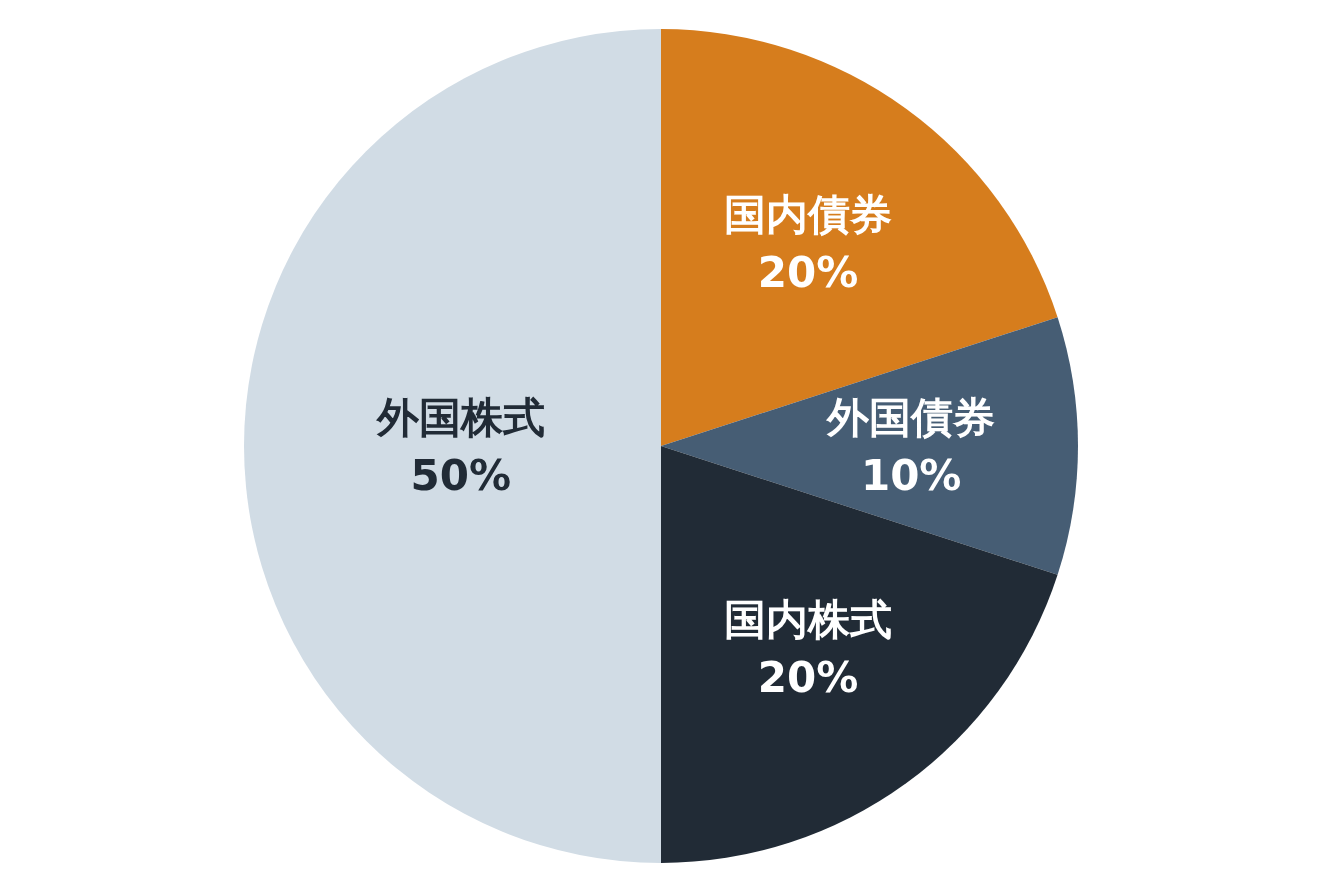  I want to click on slice-label: 外国債券, so click(911, 417).